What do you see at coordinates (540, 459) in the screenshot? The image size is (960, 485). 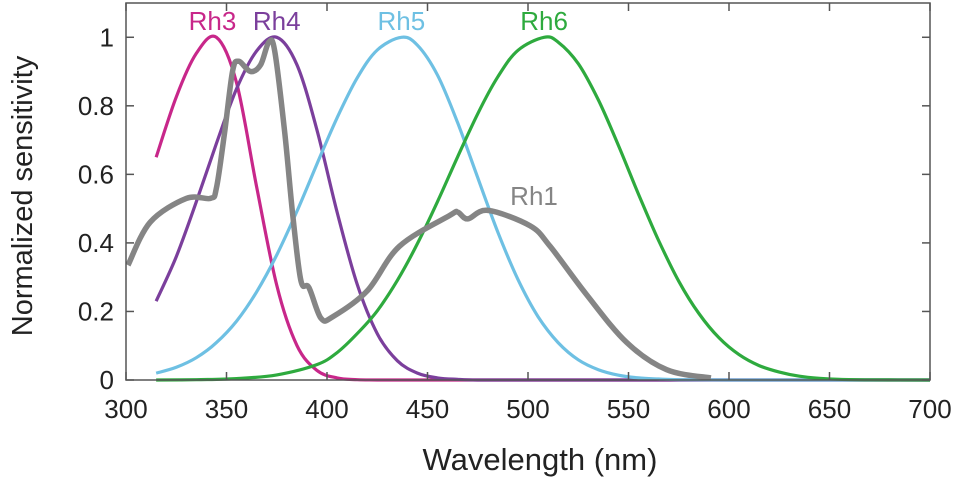 I see `x-axis-label: Wavelength (nm)` at bounding box center [540, 459].